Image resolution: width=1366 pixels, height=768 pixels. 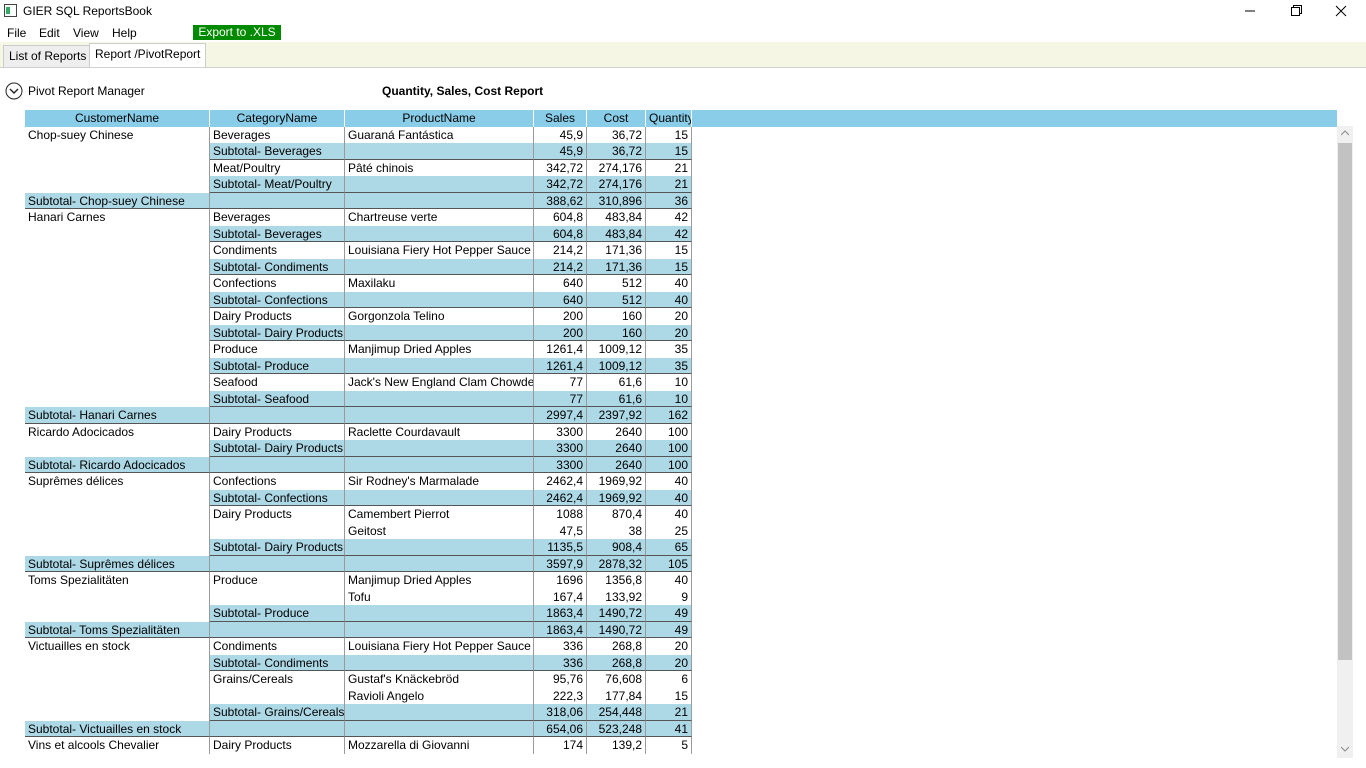 What do you see at coordinates (616, 563) in the screenshot?
I see `number-cell: 2878,32` at bounding box center [616, 563].